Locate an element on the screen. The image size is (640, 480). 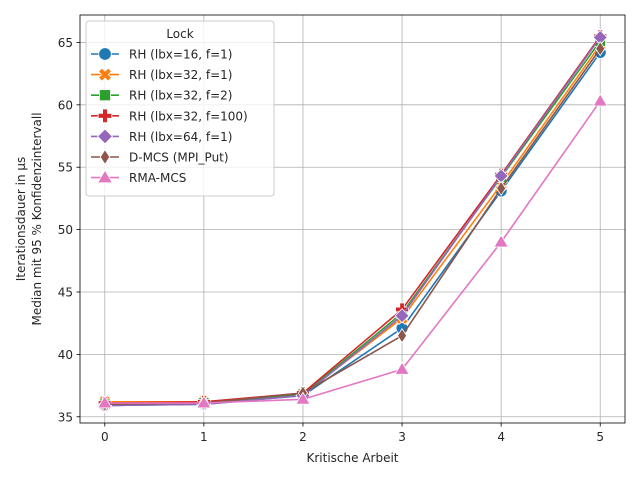
y-axis-label-line-1: Iterationsdauer in µs is located at coordinates (21, 219).